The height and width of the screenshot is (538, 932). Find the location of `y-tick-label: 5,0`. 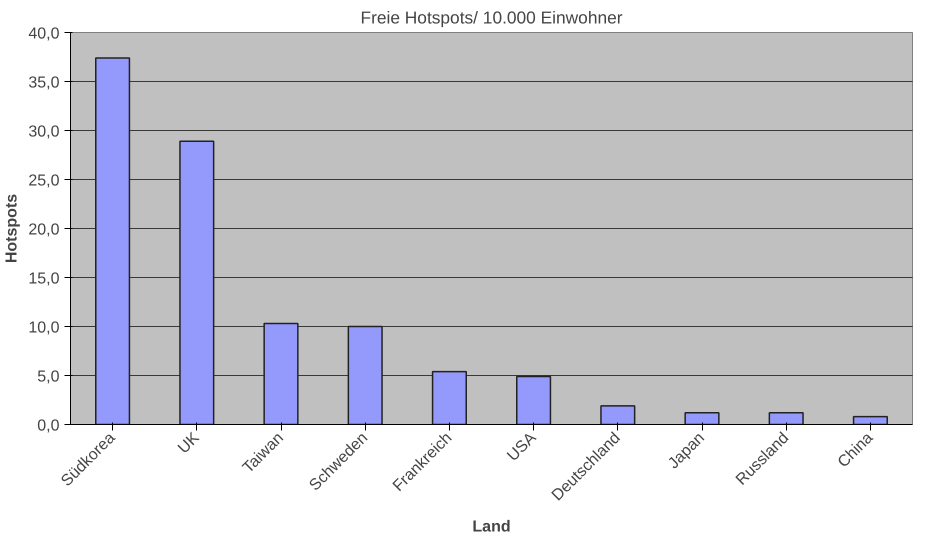

y-tick-label: 5,0 is located at coordinates (48, 377).